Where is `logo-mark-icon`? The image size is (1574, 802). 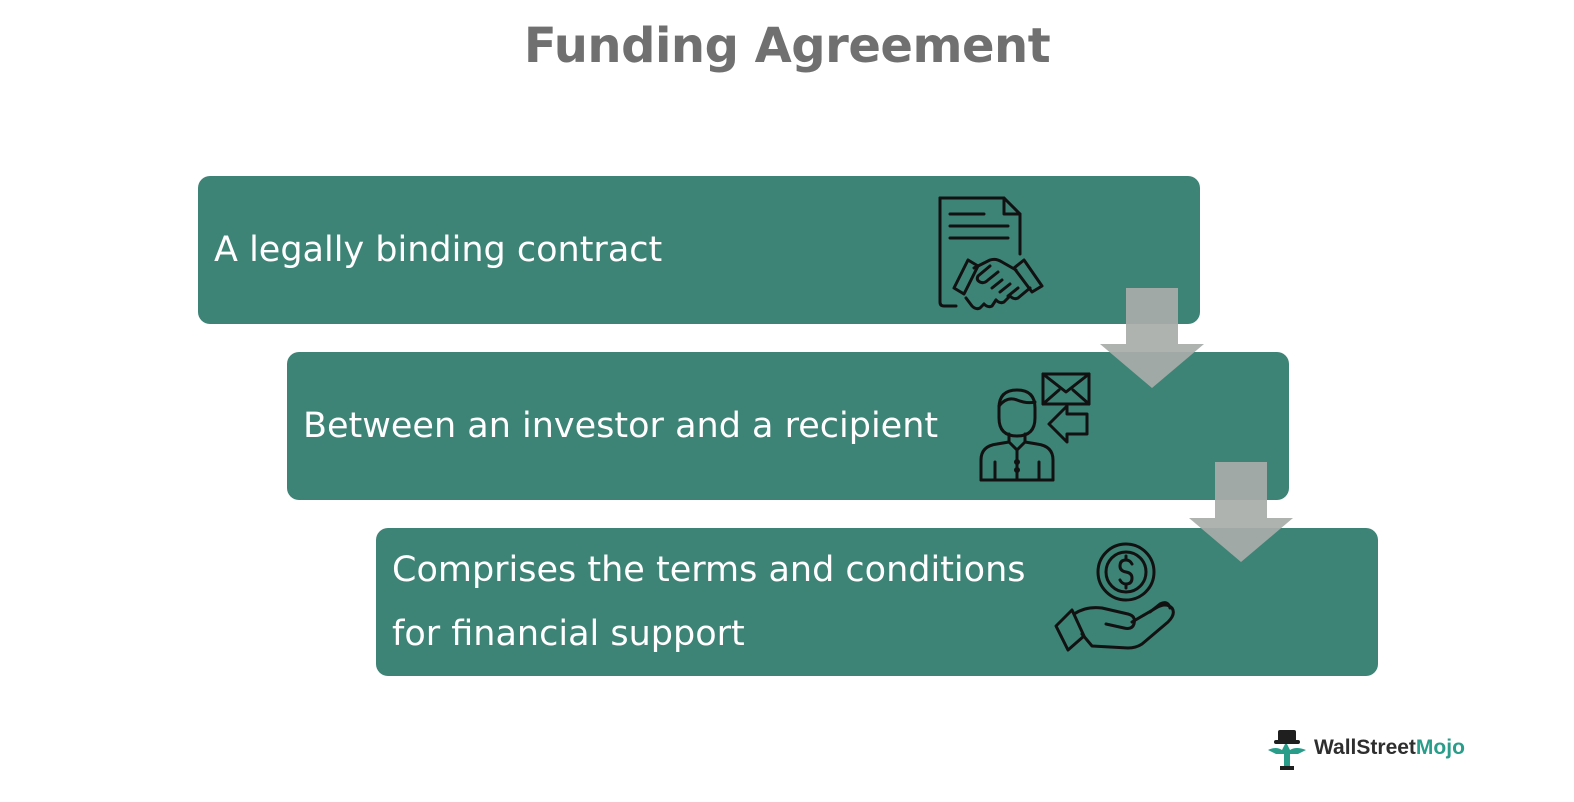
logo-mark-icon is located at coordinates (1287, 750).